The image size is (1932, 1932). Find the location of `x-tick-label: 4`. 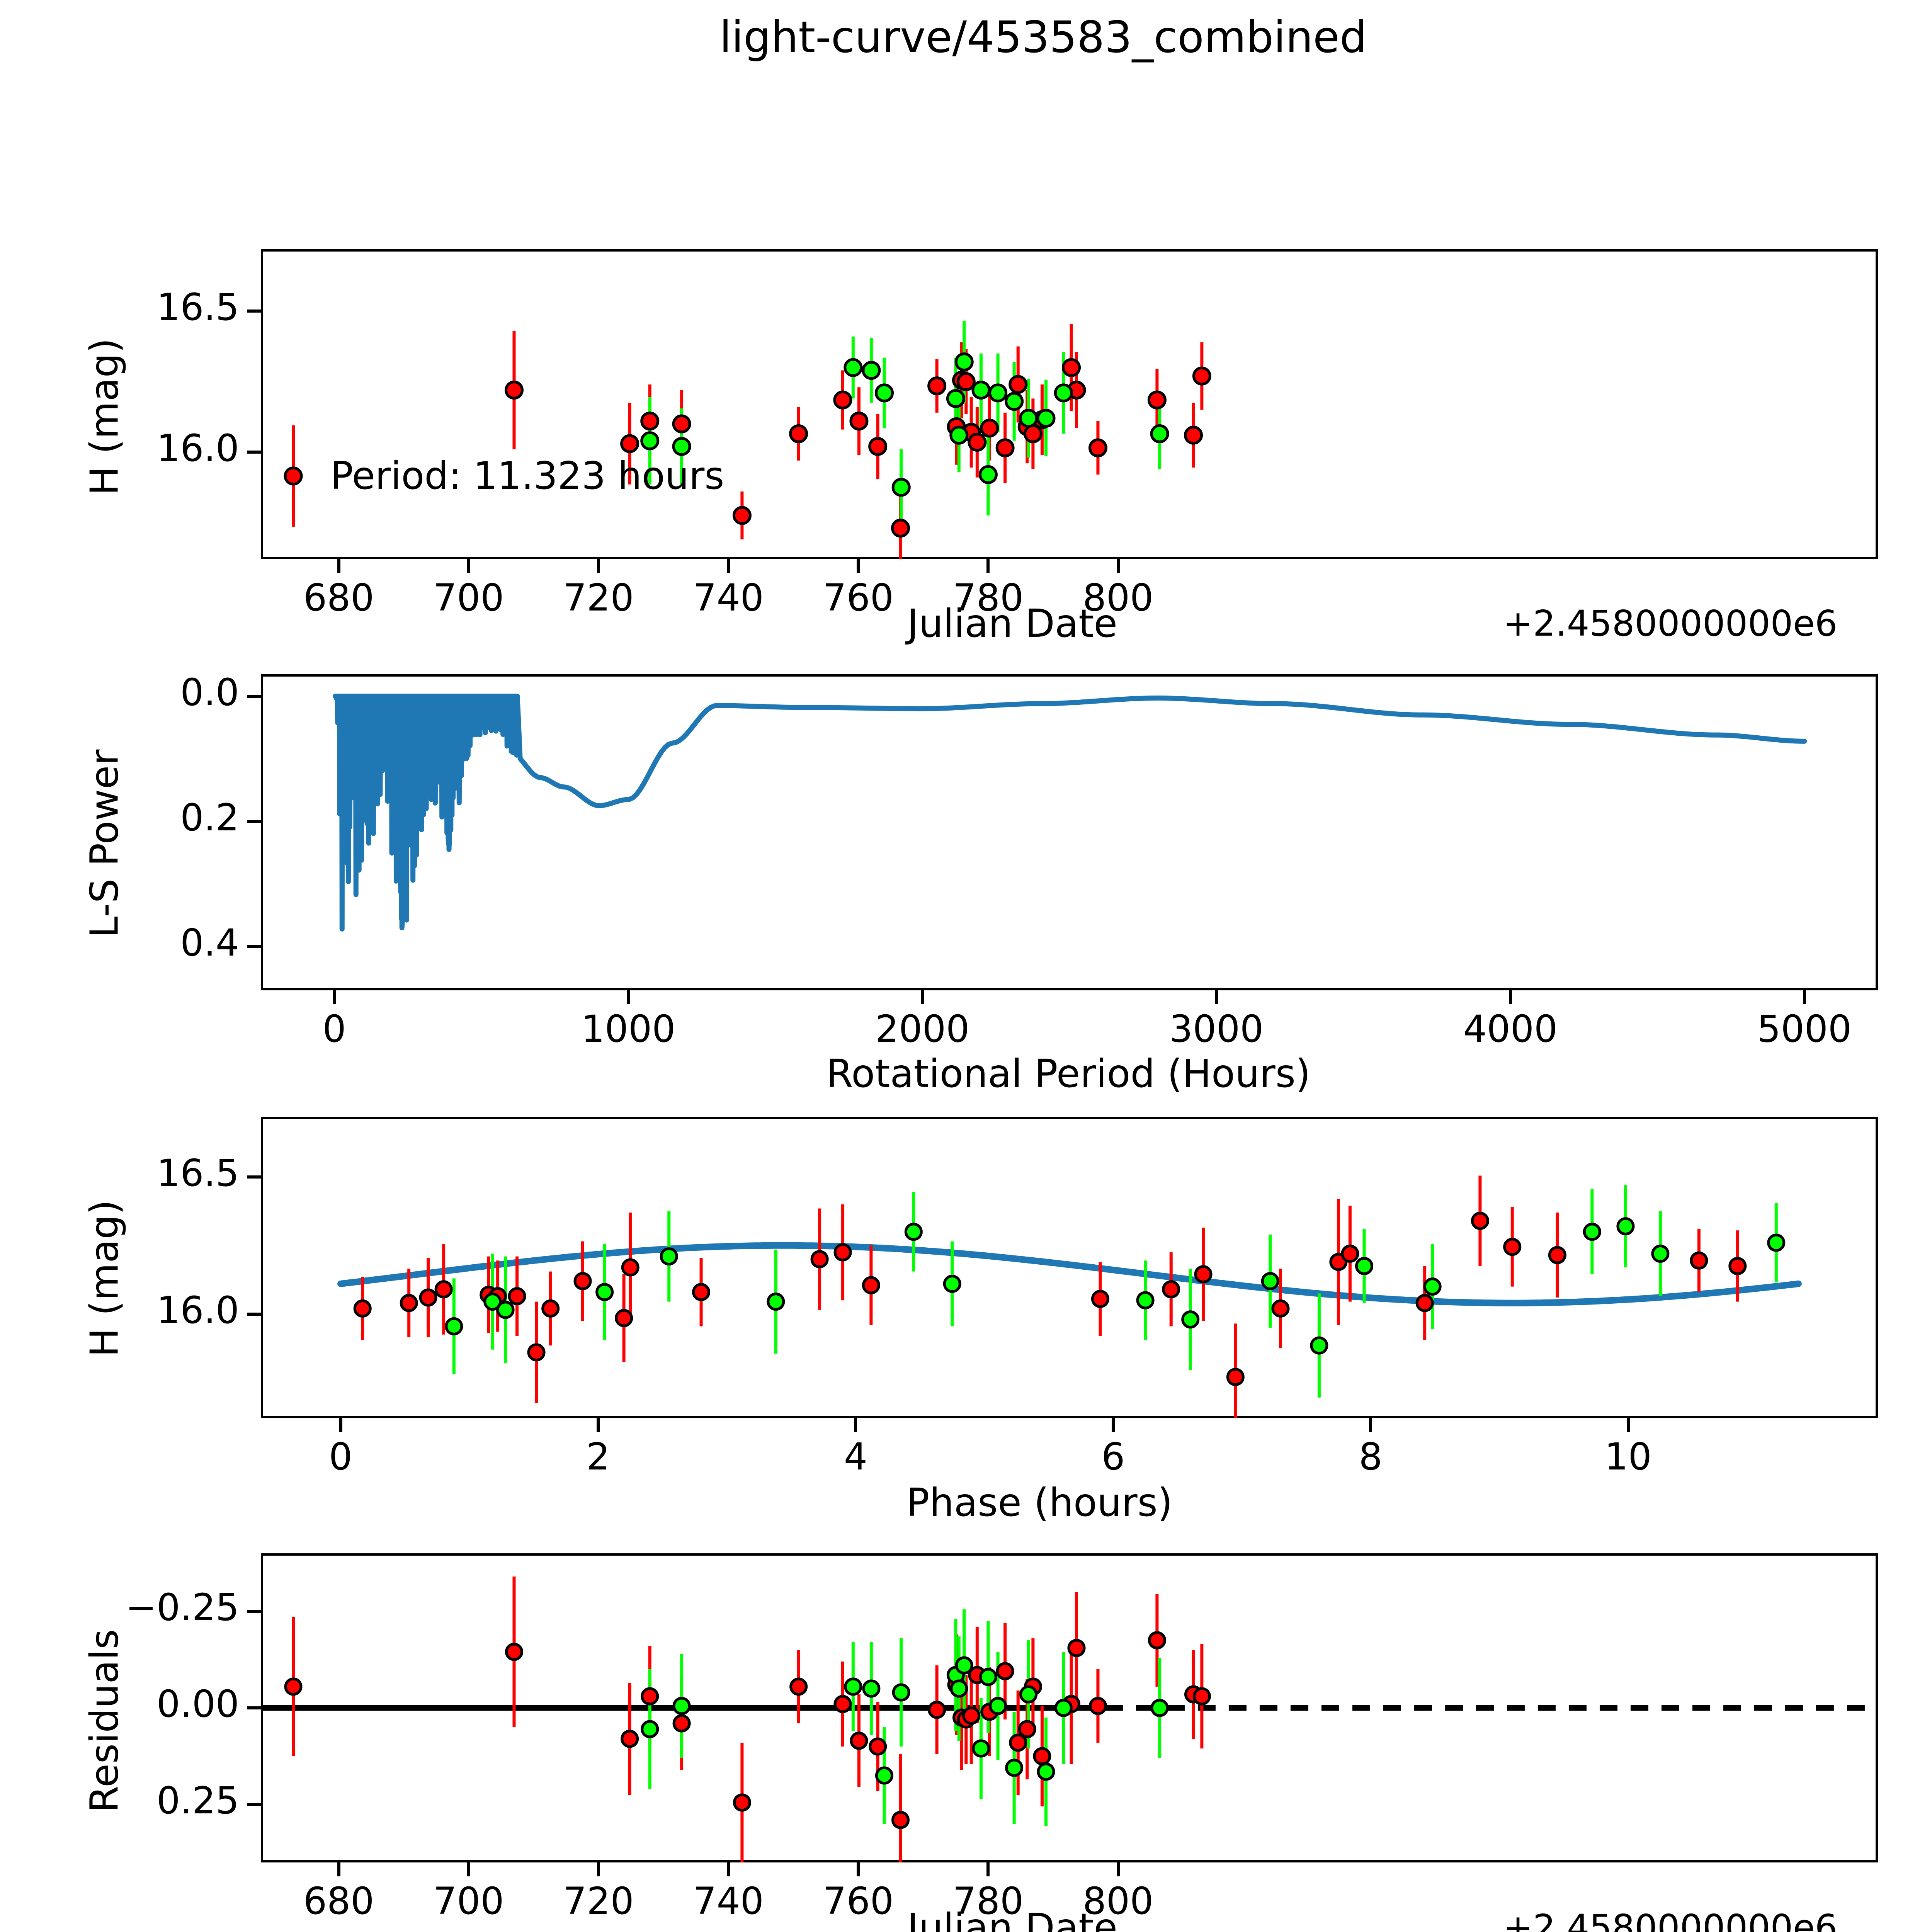

x-tick-label: 4 is located at coordinates (856, 1456).